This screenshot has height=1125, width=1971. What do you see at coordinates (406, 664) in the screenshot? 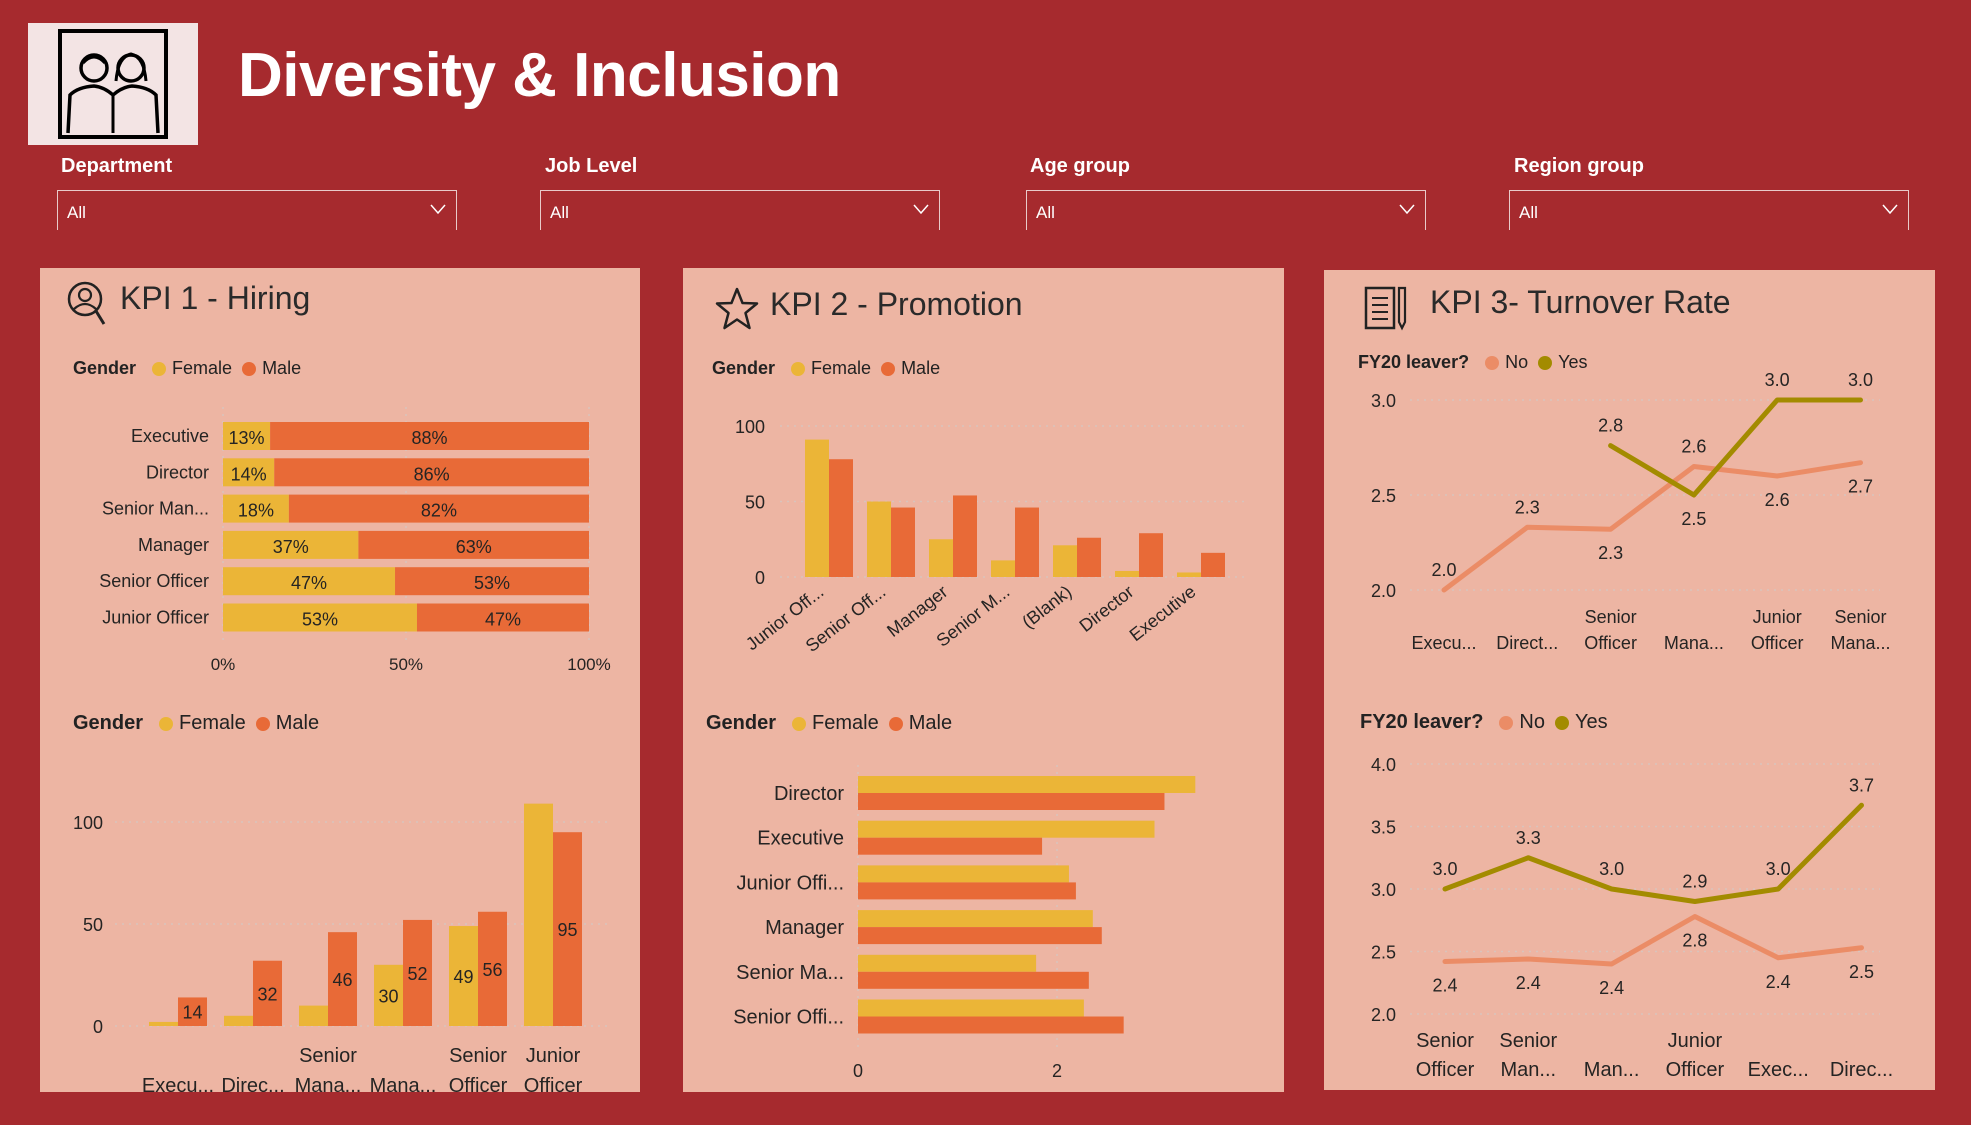
I see `x-tick-label: 50%` at bounding box center [406, 664].